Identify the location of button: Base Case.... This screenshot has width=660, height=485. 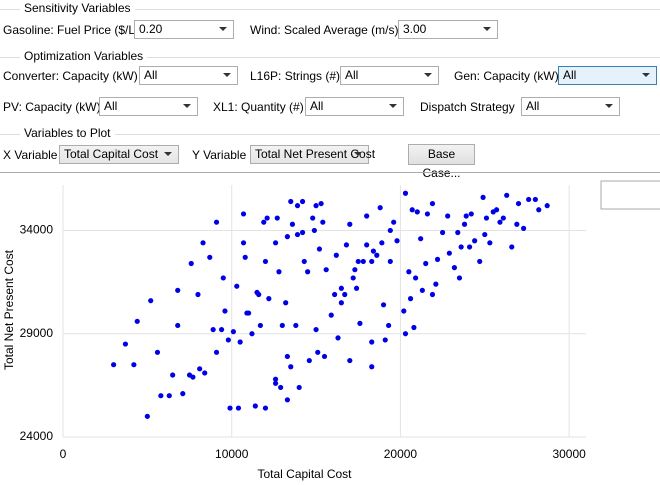
(441, 162).